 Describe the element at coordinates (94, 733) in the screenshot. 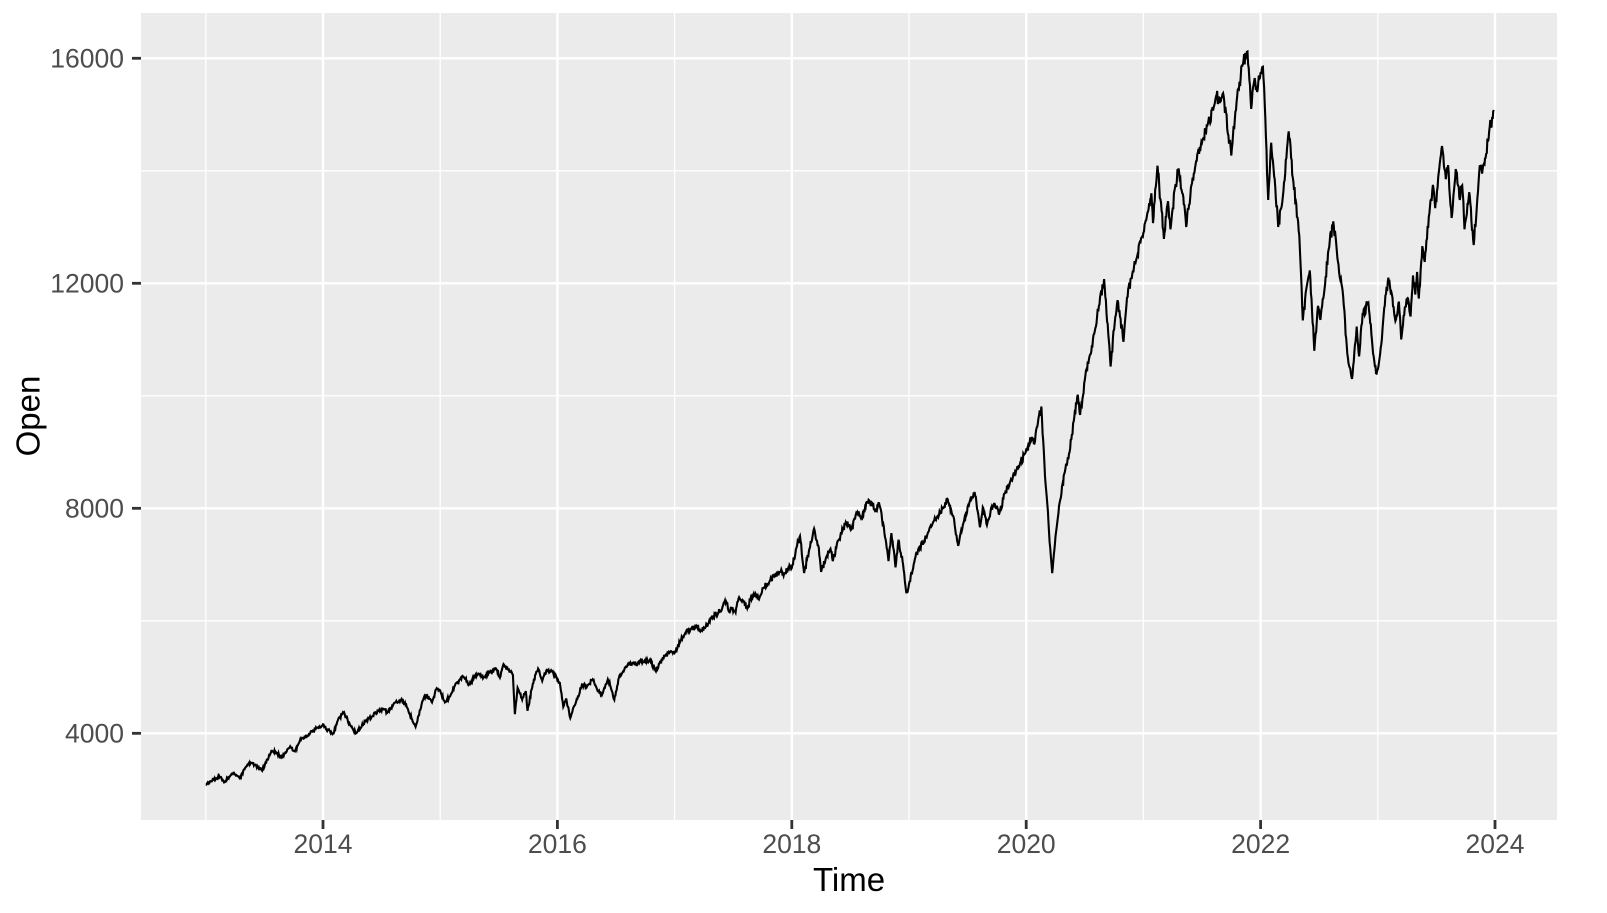

I see `y-tick-label: 4000` at that location.